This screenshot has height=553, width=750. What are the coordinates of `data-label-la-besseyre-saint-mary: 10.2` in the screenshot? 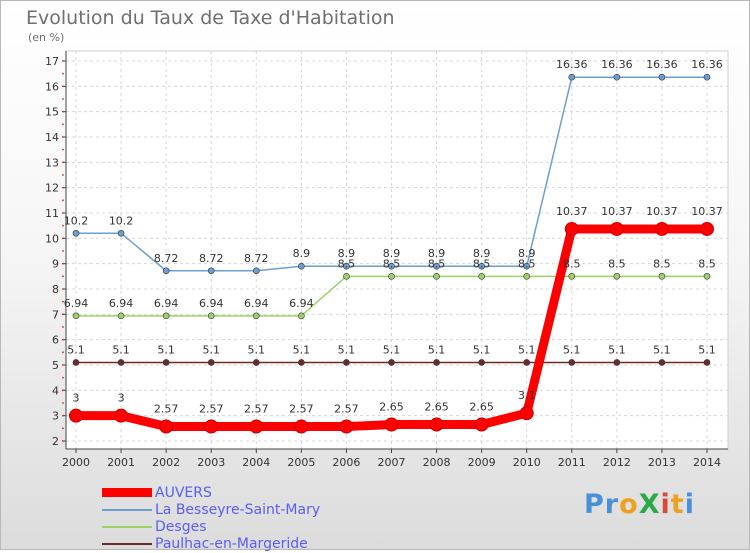 It's located at (121, 220).